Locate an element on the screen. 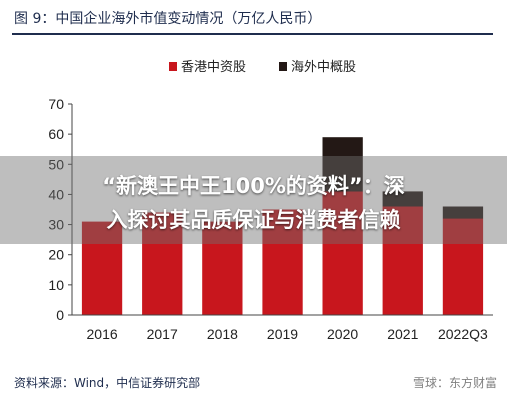  x-tick-label: 2019 is located at coordinates (282, 334).